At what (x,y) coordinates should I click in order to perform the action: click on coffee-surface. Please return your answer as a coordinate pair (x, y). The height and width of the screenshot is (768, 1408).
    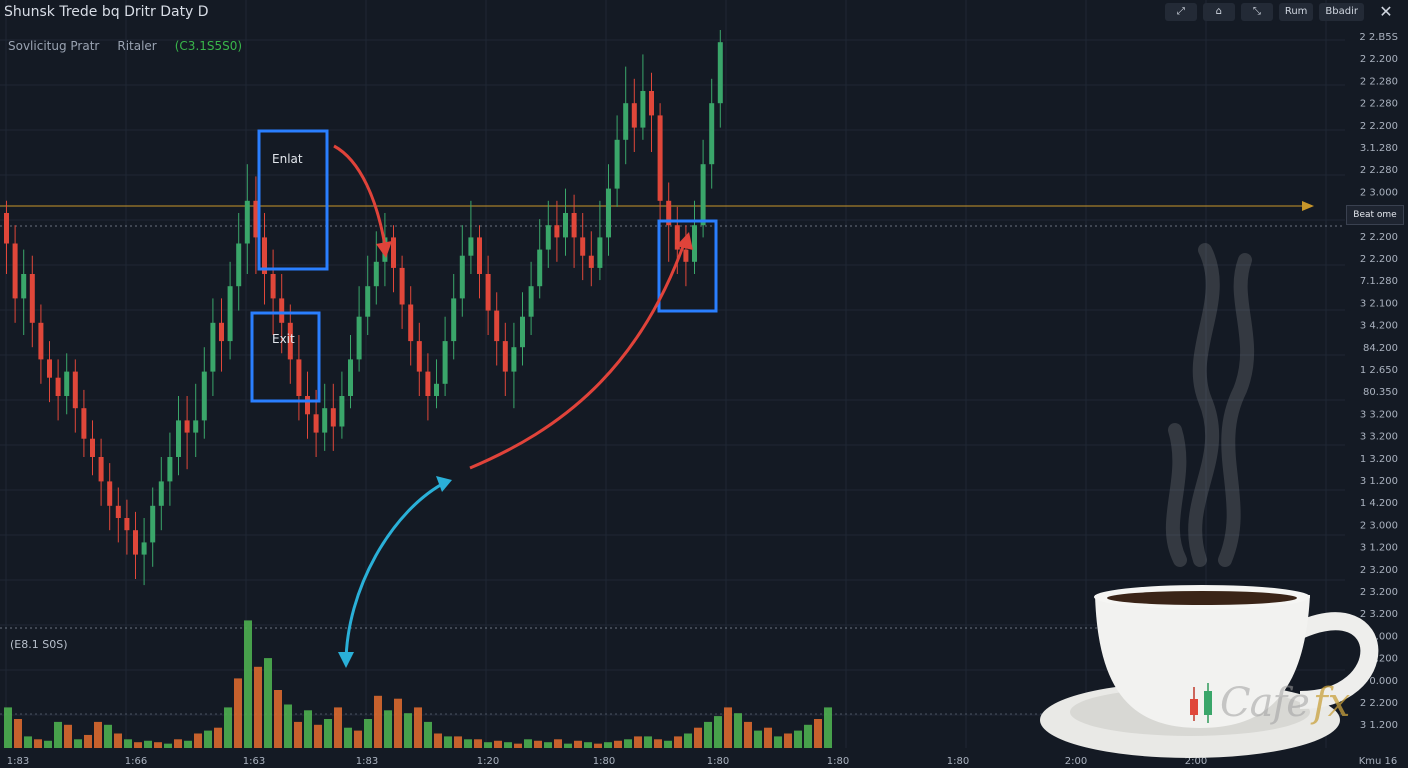
    Looking at the image, I should click on (1202, 598).